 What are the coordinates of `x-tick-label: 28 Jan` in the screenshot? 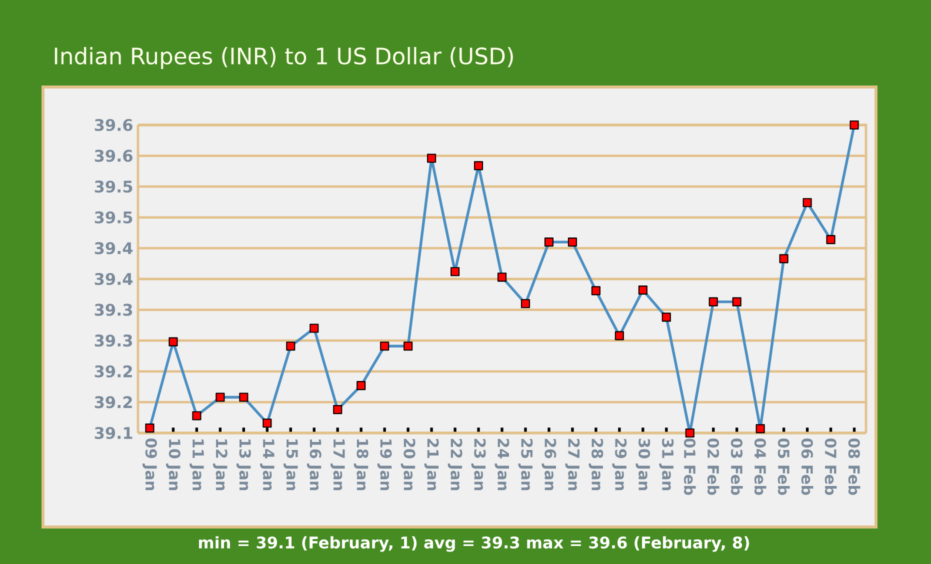 It's located at (596, 464).